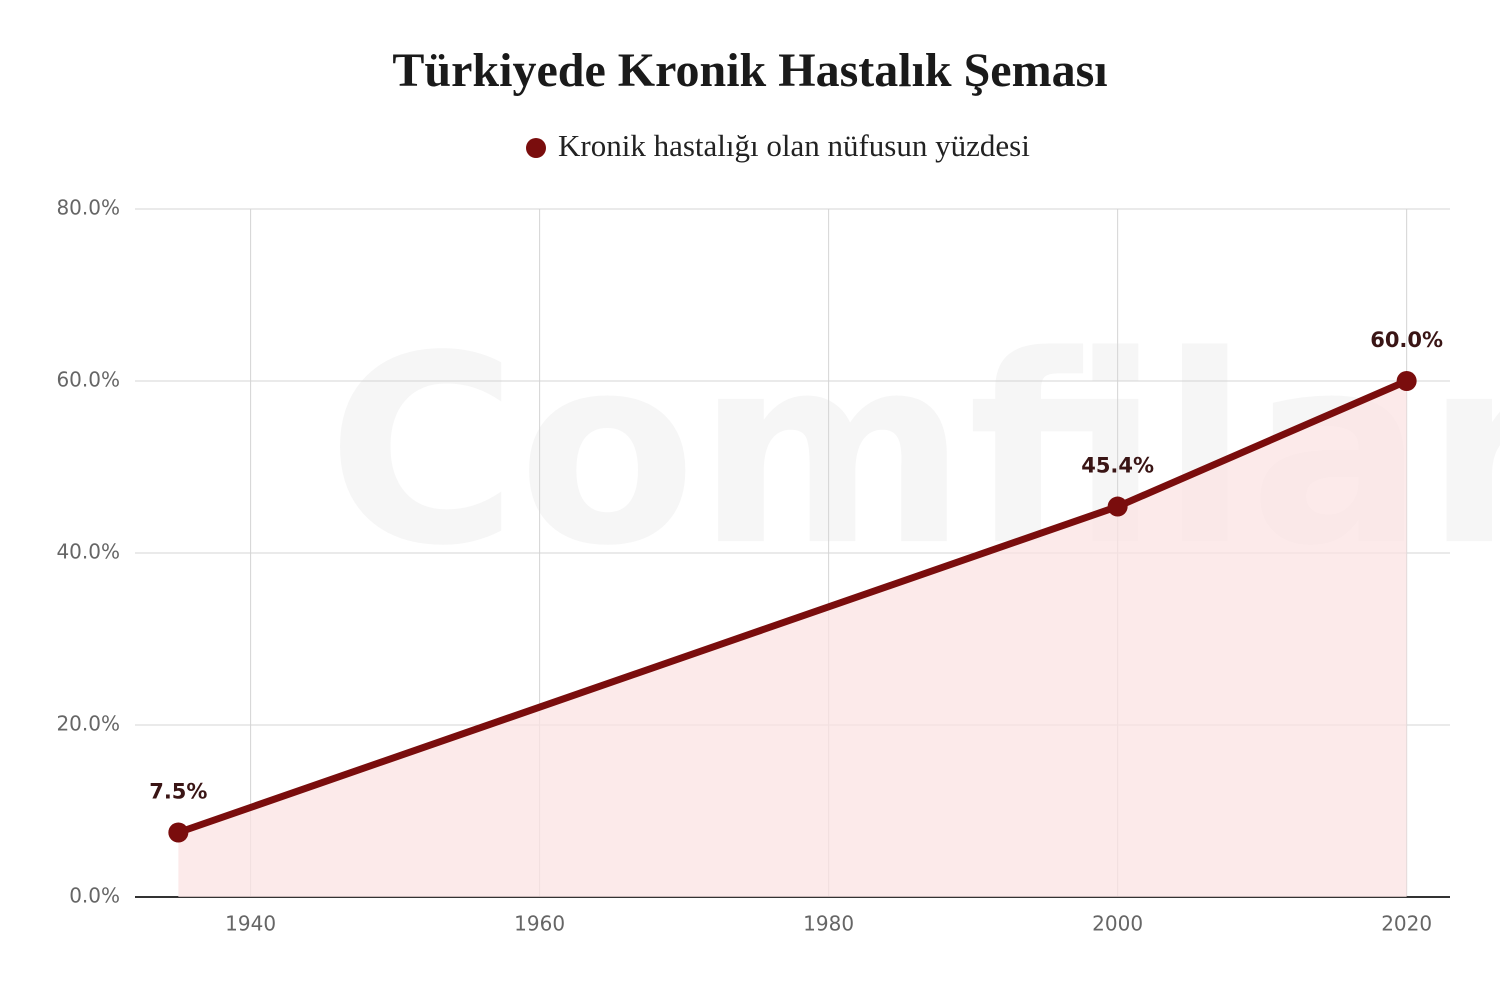  What do you see at coordinates (88, 208) in the screenshot?
I see `y-tick-label: 80.0%` at bounding box center [88, 208].